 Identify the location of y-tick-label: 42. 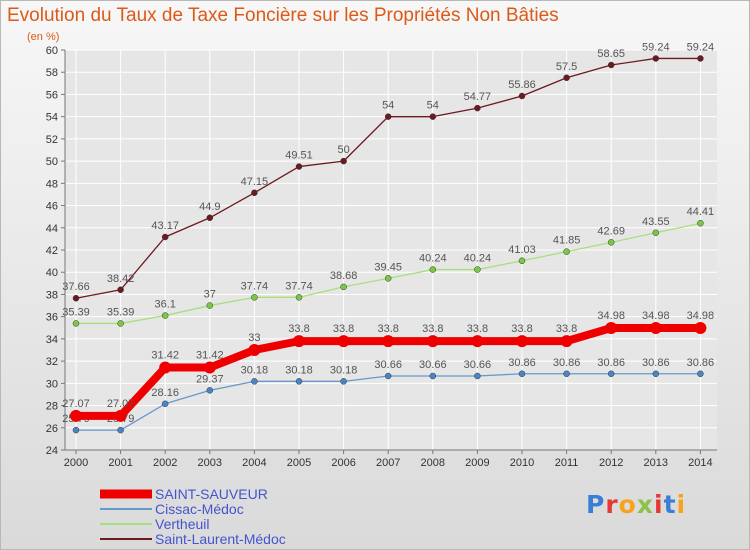
(52, 251).